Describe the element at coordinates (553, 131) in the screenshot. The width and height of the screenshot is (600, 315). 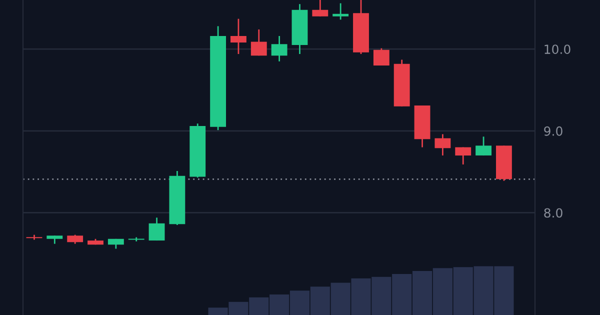
I see `y-tick-label: 9.0` at that location.